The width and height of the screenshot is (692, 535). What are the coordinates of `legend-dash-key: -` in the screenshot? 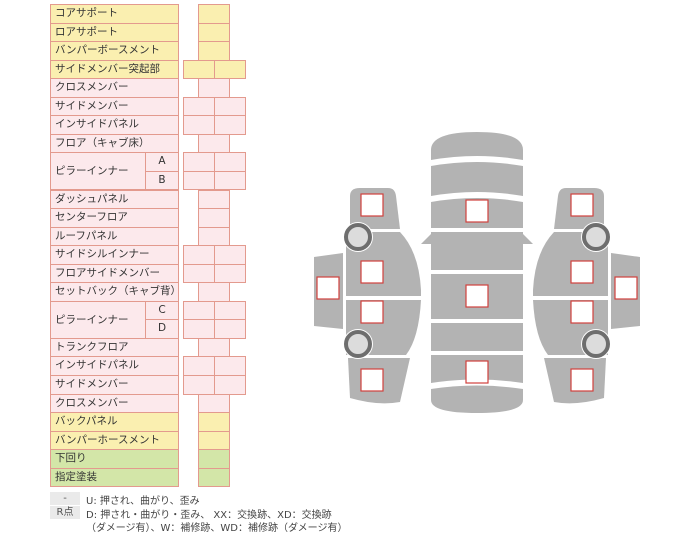 It's located at (65, 498).